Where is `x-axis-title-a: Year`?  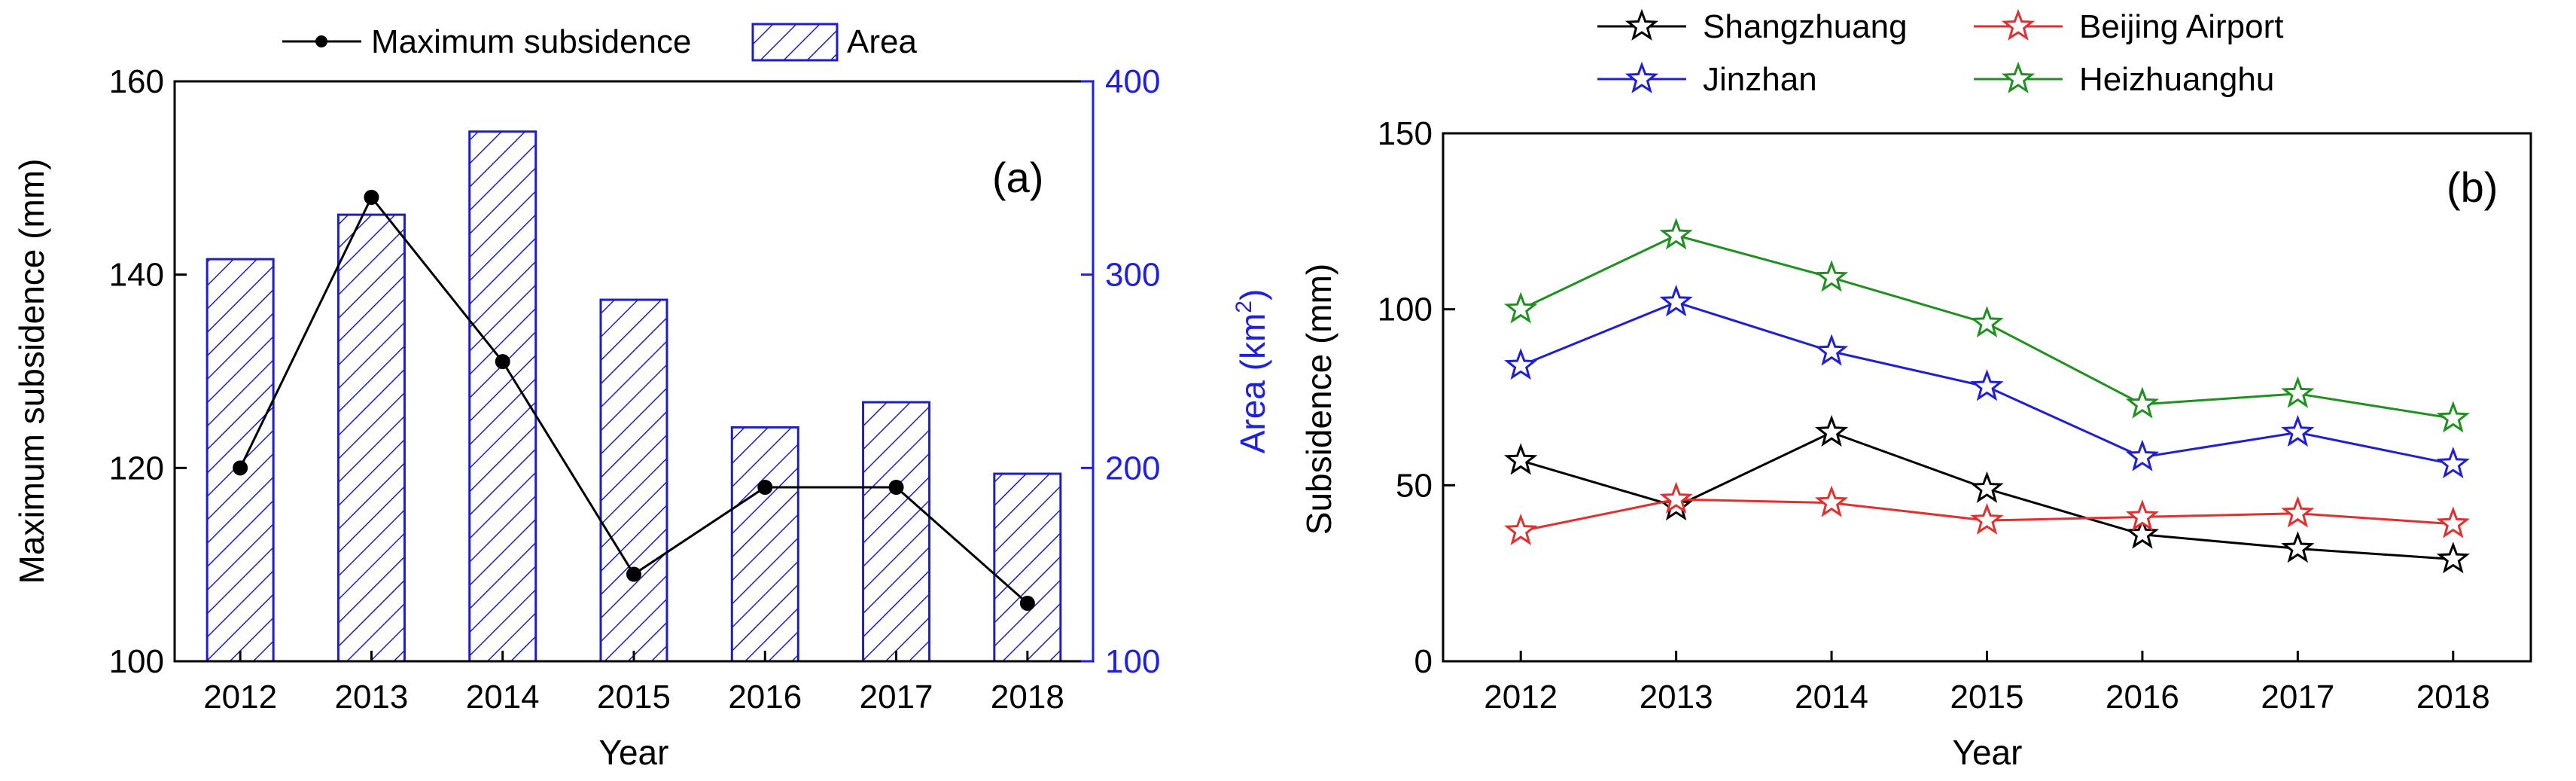 x-axis-title-a: Year is located at coordinates (634, 752).